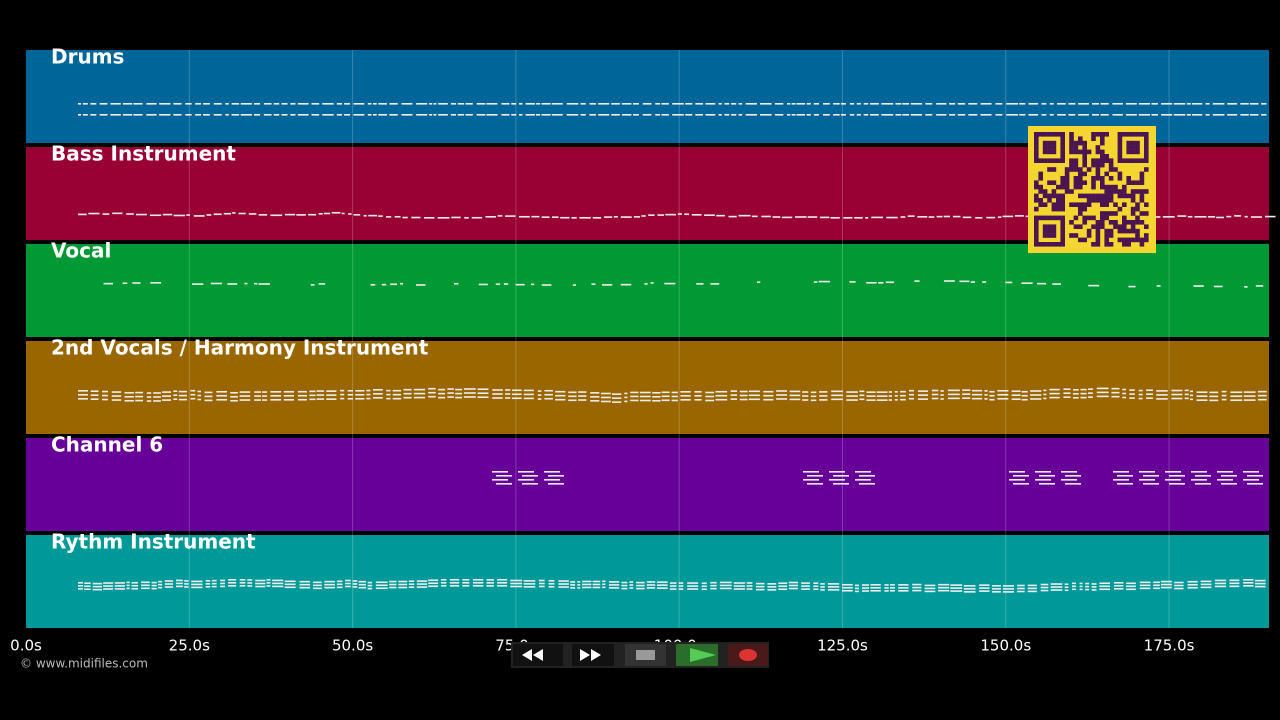 This screenshot has width=1280, height=720. I want to click on play-button, so click(697, 655).